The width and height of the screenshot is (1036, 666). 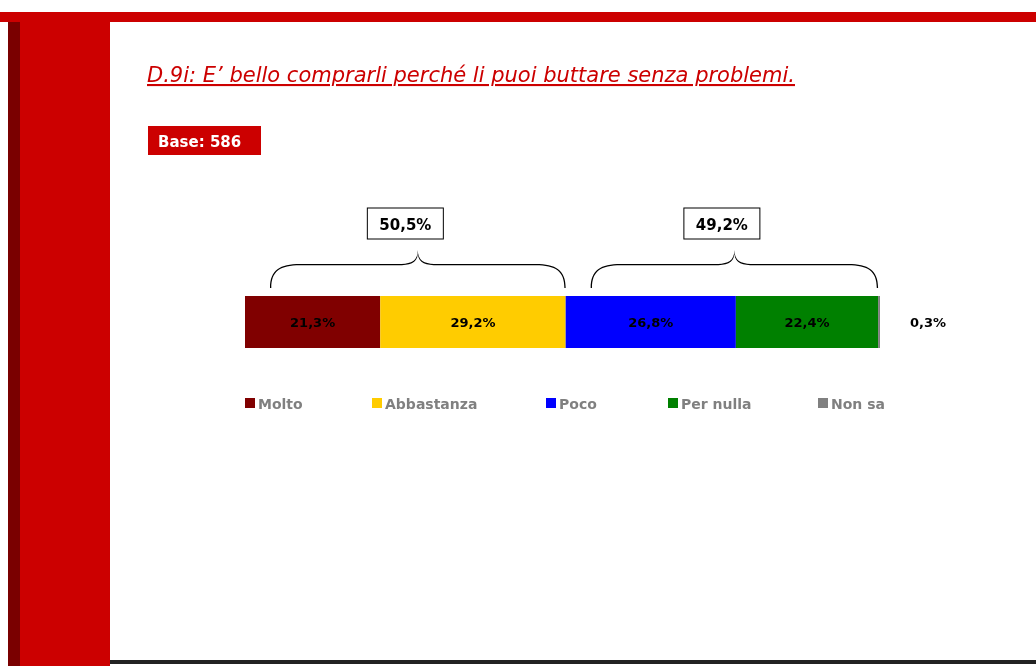 I want to click on data-label: 21,3%, so click(x=313, y=322).